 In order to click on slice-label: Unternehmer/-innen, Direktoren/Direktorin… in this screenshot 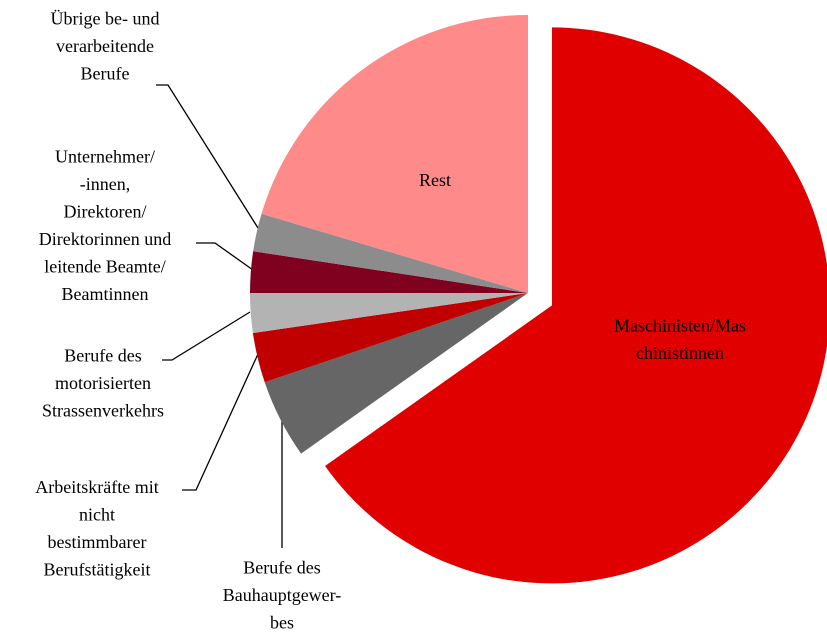, I will do `click(105, 225)`.